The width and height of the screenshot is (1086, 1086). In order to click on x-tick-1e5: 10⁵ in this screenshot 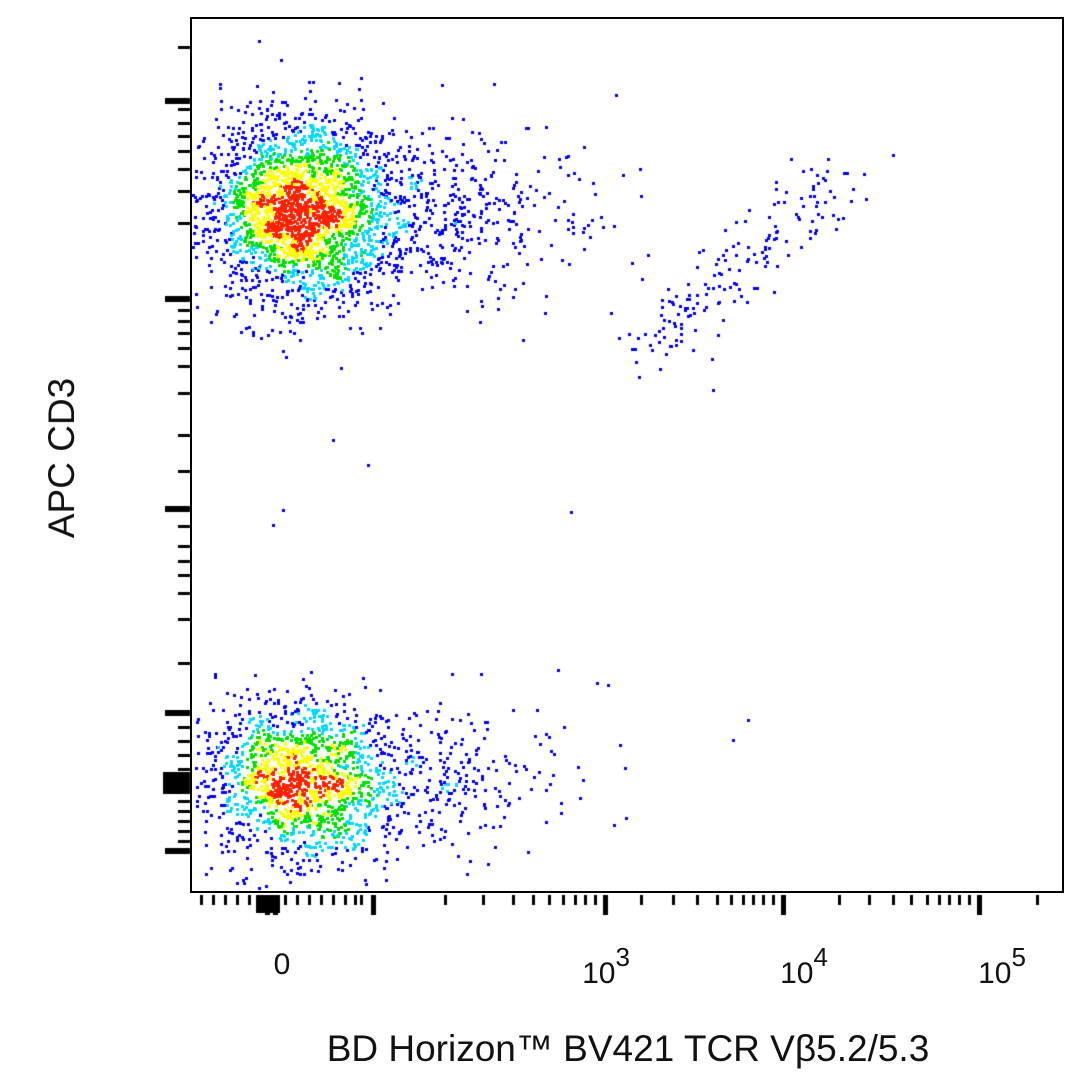, I will do `click(1002, 966)`.